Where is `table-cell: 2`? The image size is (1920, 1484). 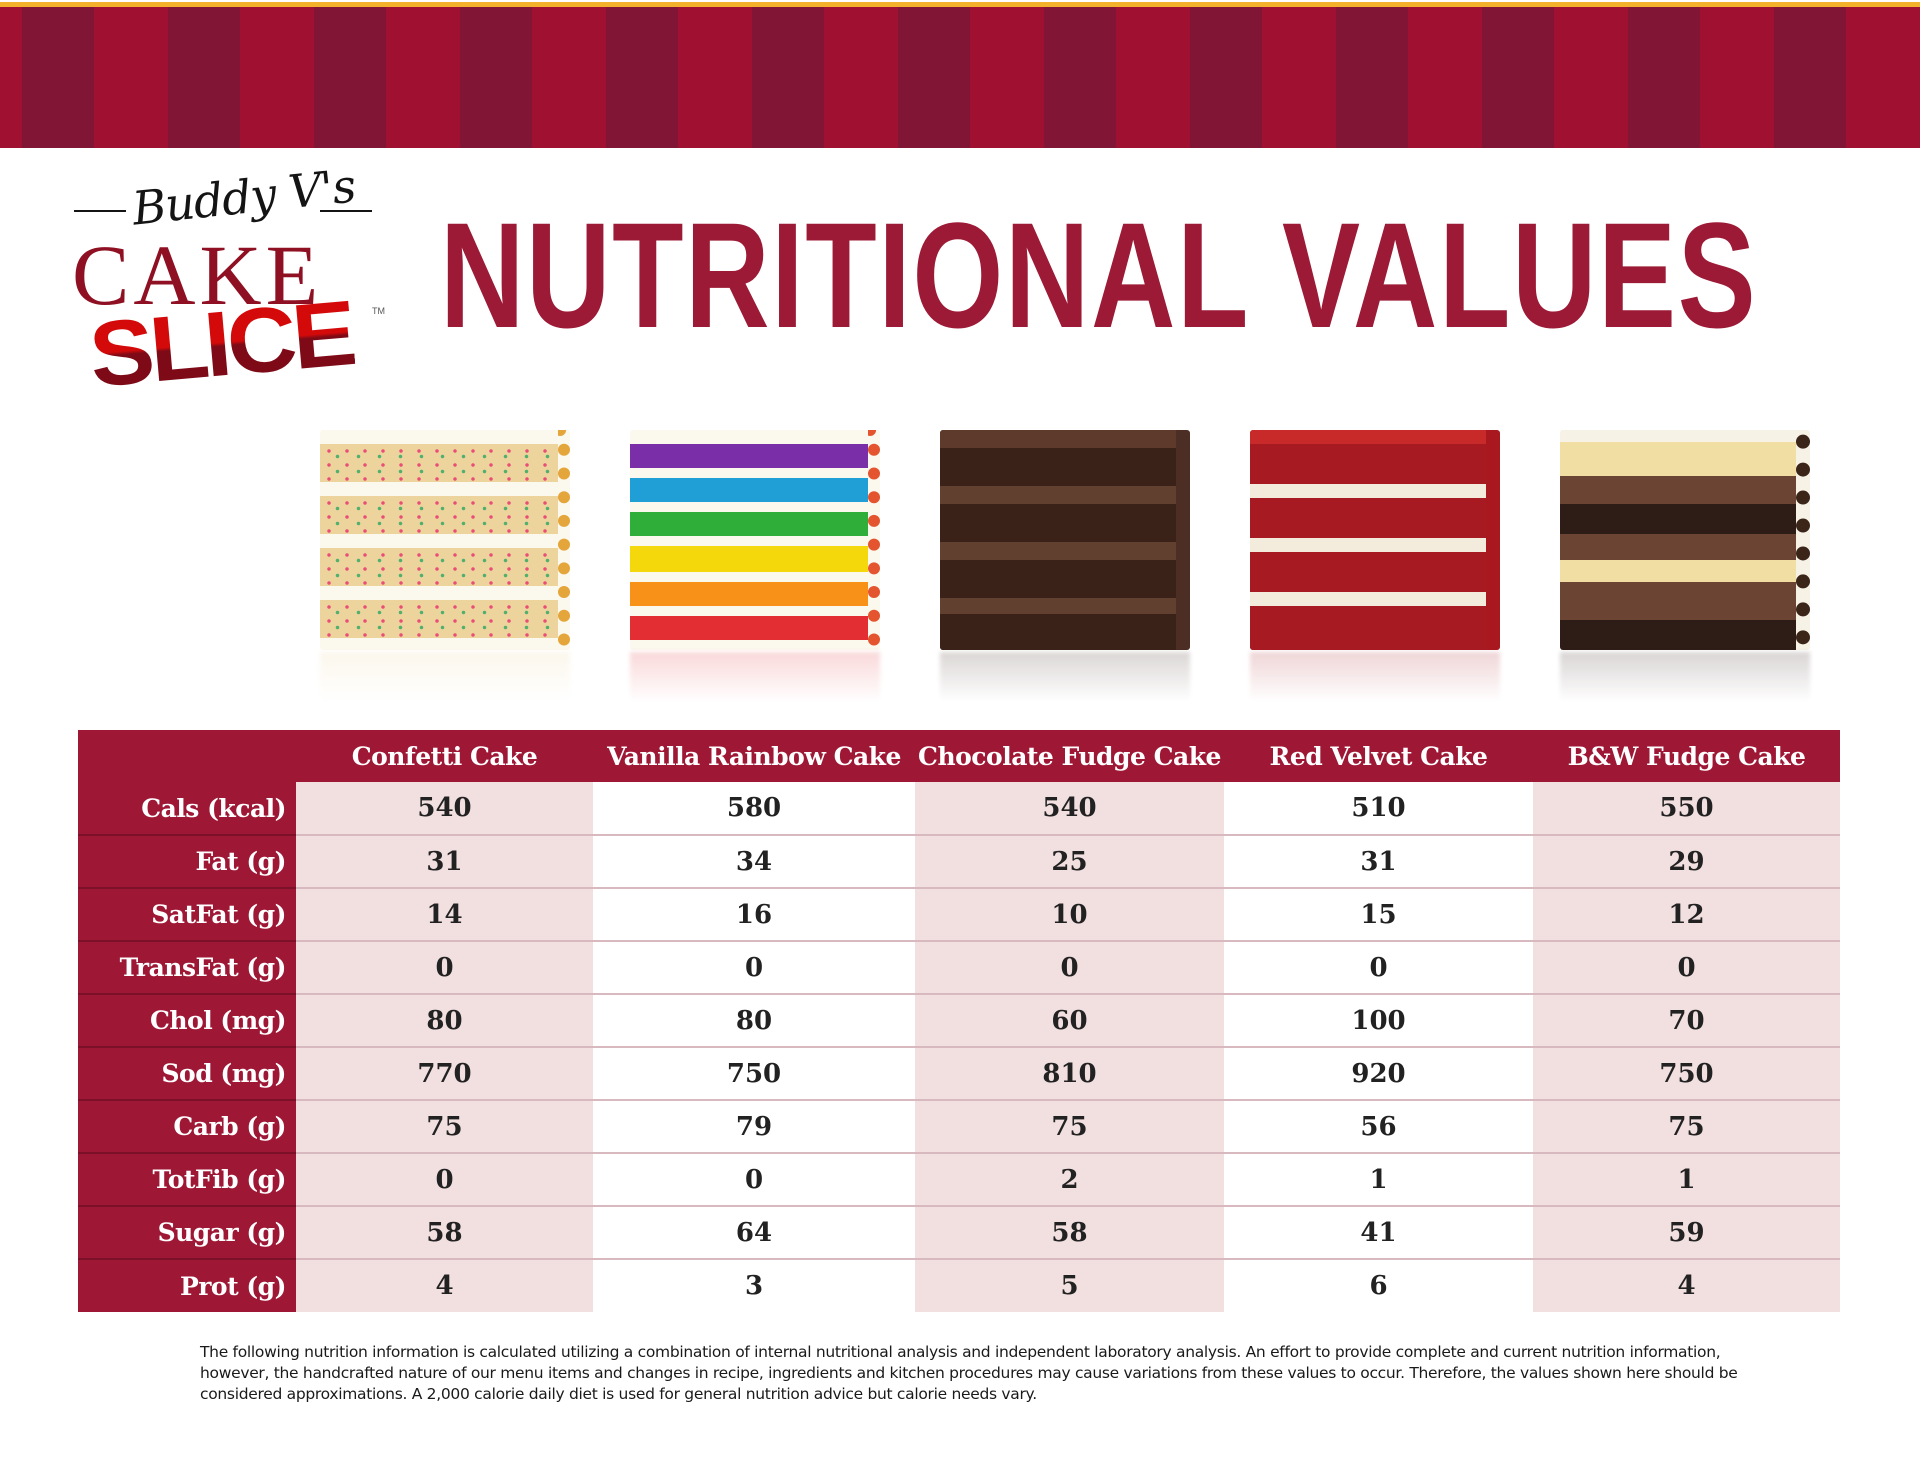
table-cell: 2 is located at coordinates (1069, 1179).